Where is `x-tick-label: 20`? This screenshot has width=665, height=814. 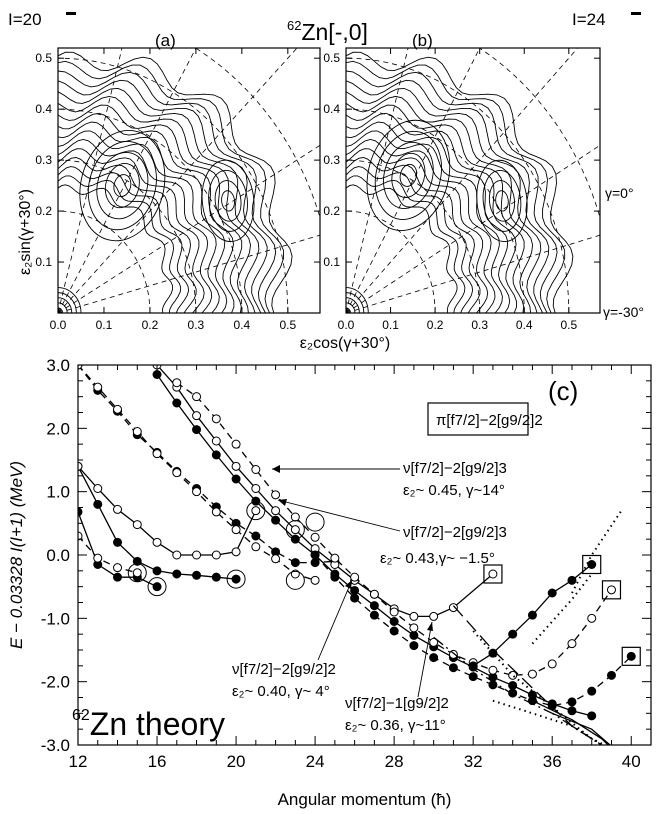
x-tick-label: 20 is located at coordinates (236, 761).